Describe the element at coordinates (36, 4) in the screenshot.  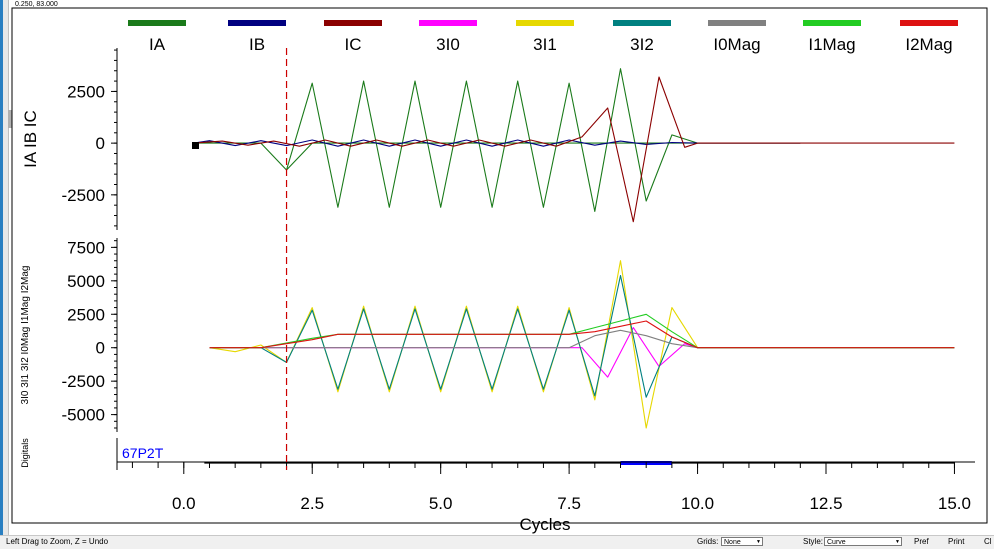
I see `cursor-readout: 0.250, 83.000` at that location.